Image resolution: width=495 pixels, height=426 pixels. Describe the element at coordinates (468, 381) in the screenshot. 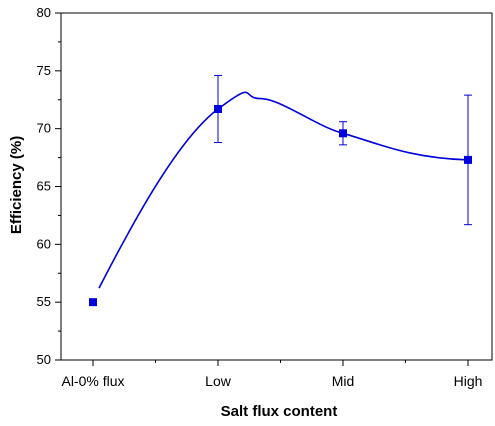

I see `x-tick-label: High` at that location.